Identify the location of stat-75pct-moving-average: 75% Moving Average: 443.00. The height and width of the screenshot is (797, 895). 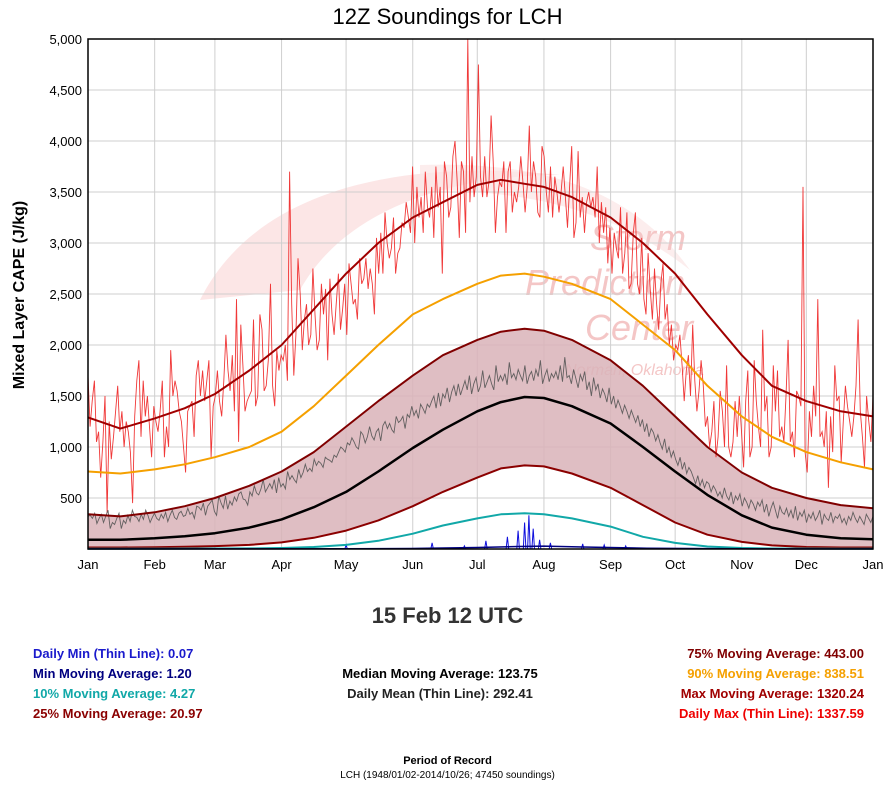
(775, 653).